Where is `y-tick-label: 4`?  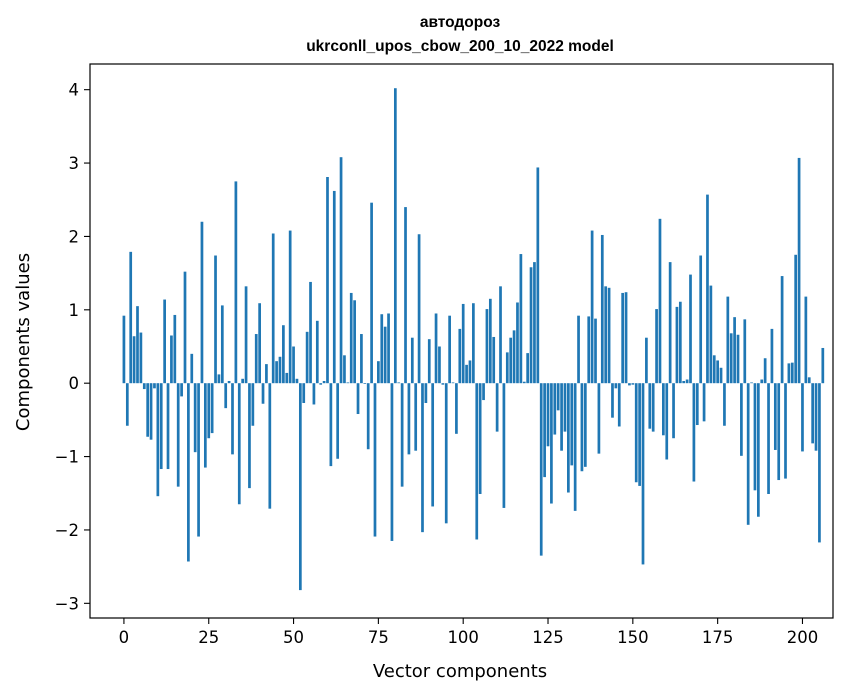 y-tick-label: 4 is located at coordinates (74, 90).